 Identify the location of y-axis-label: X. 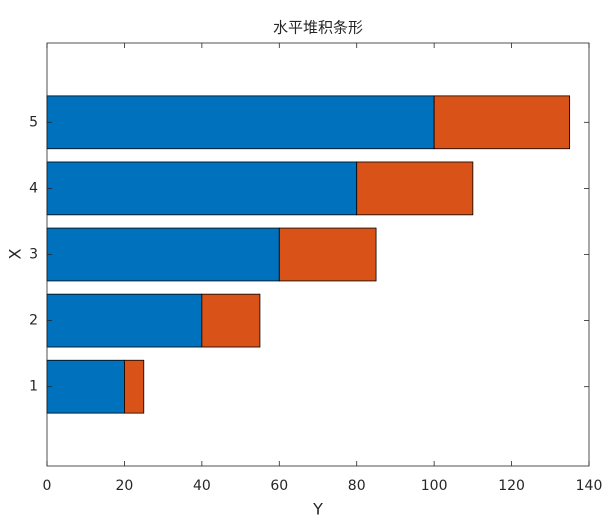
(15, 253).